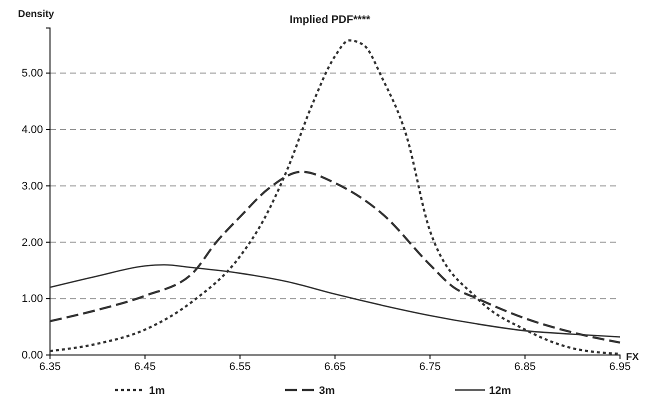 This screenshot has height=405, width=656. What do you see at coordinates (157, 391) in the screenshot?
I see `legend-label: 1m` at bounding box center [157, 391].